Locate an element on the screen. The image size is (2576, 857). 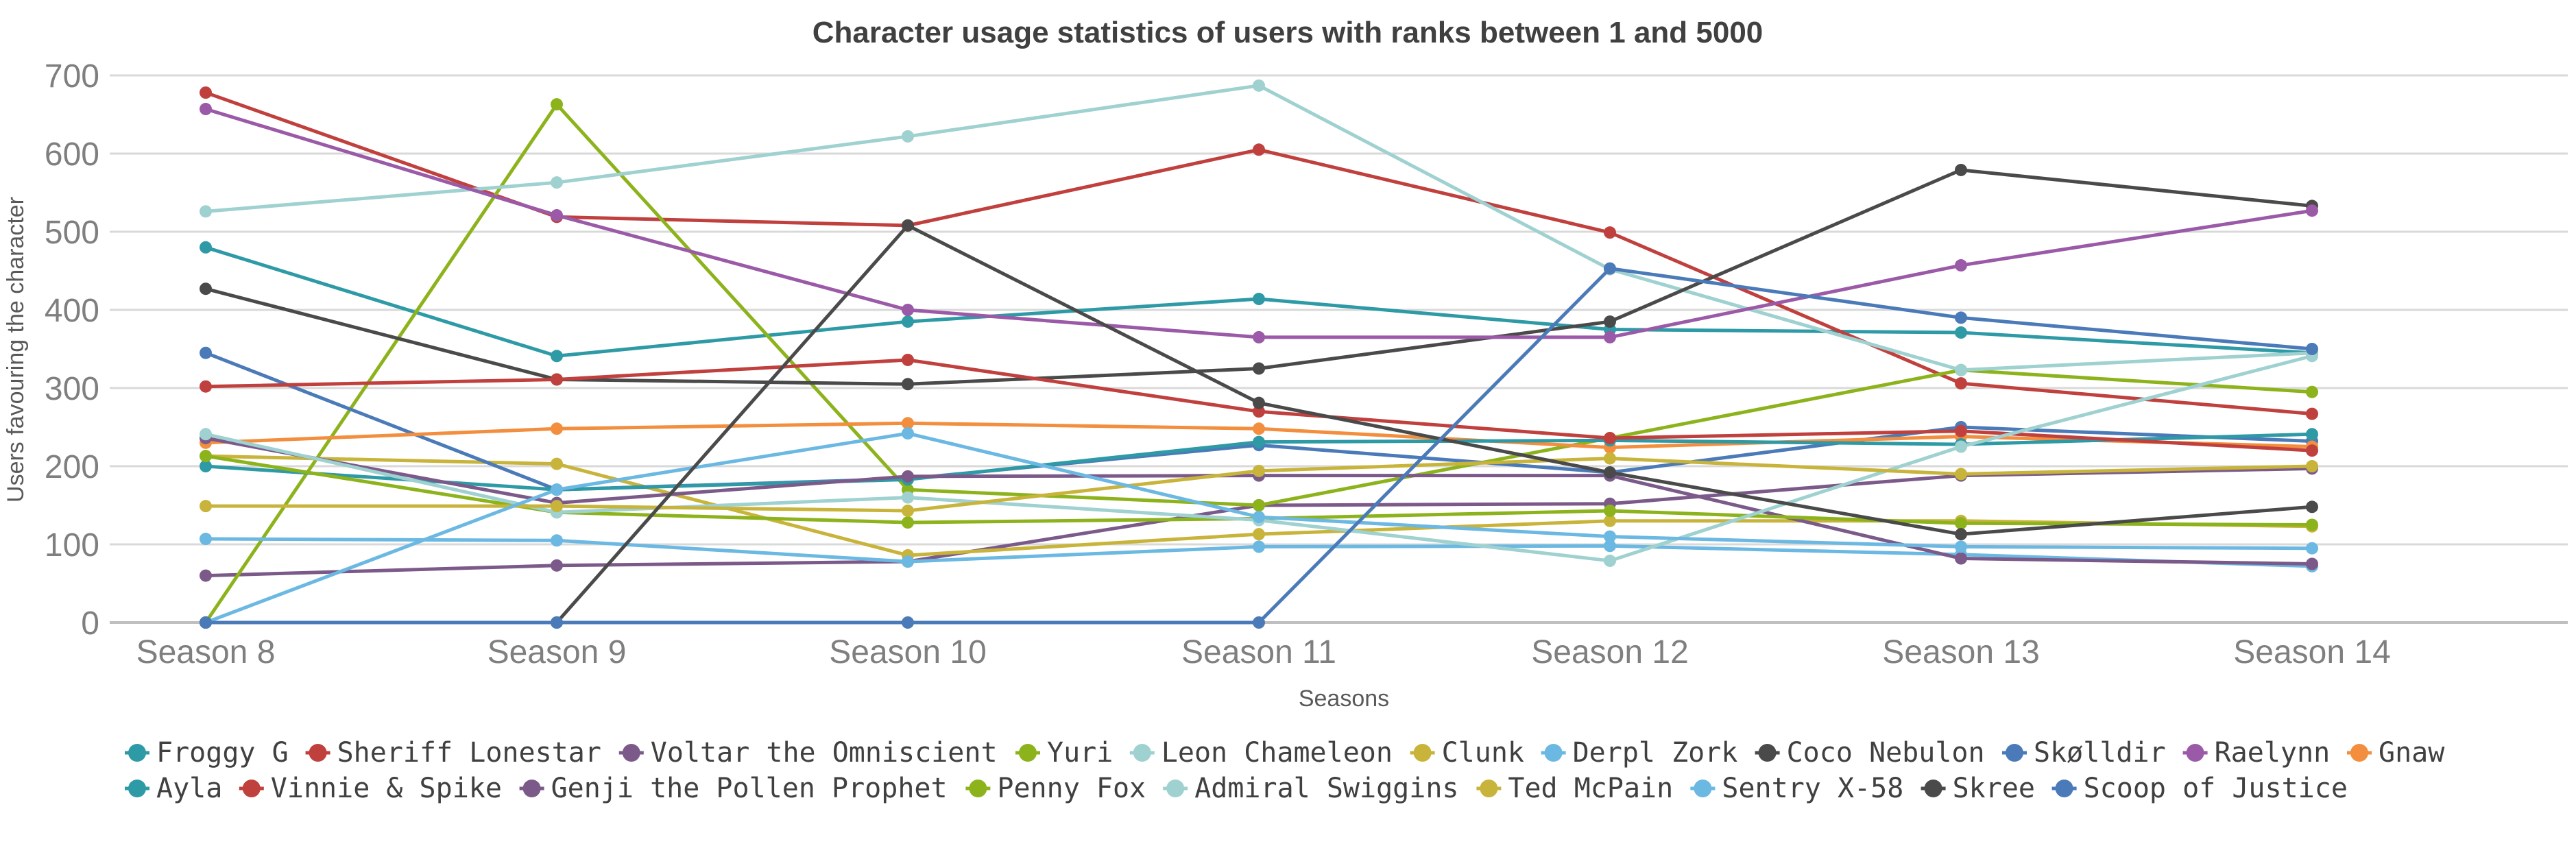
legend-label: Yuri is located at coordinates (1080, 753).